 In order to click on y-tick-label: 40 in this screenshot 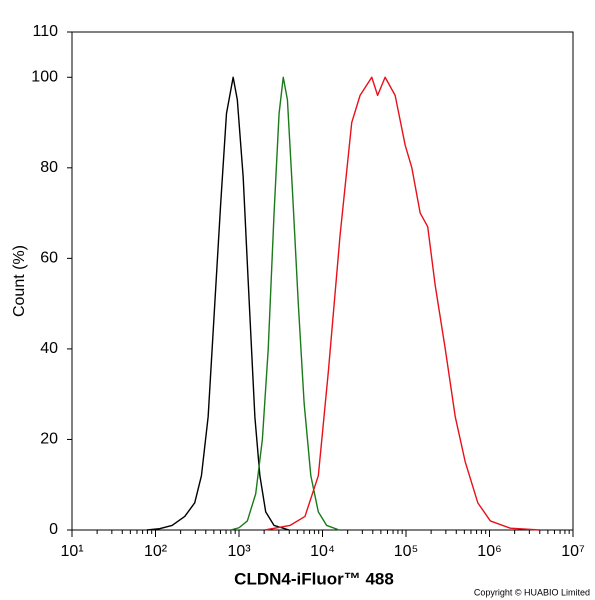, I will do `click(49, 348)`.